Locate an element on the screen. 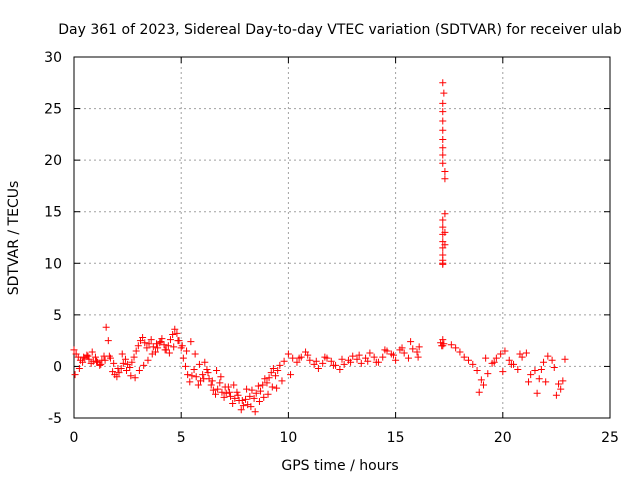 This screenshot has height=480, width=640. y-axis-label: SDTVAR / TECUs is located at coordinates (14, 238).